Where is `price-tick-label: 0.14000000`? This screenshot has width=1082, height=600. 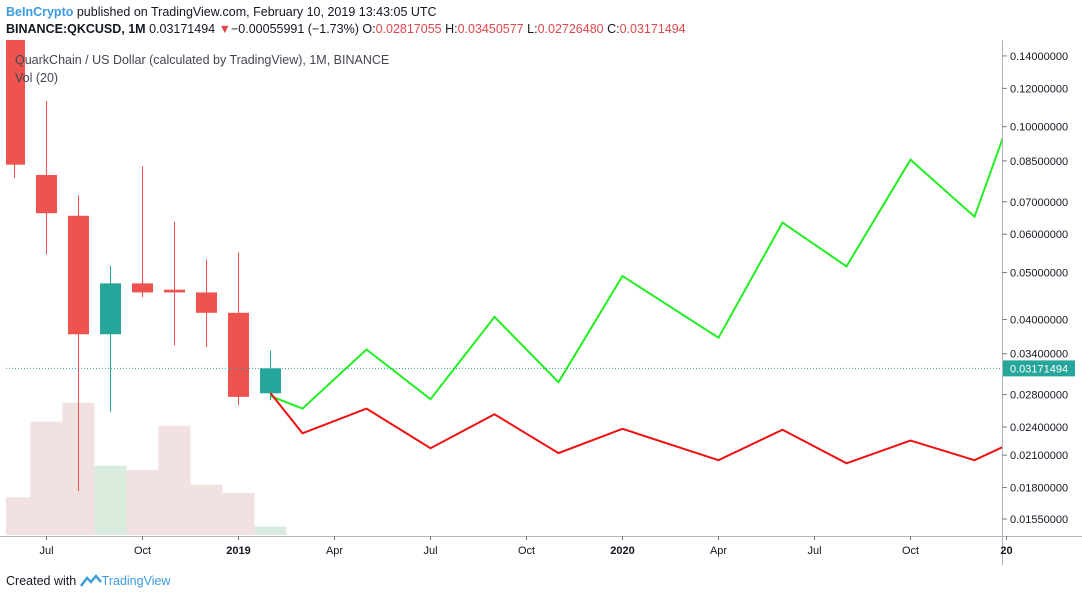
price-tick-label: 0.14000000 is located at coordinates (1039, 57).